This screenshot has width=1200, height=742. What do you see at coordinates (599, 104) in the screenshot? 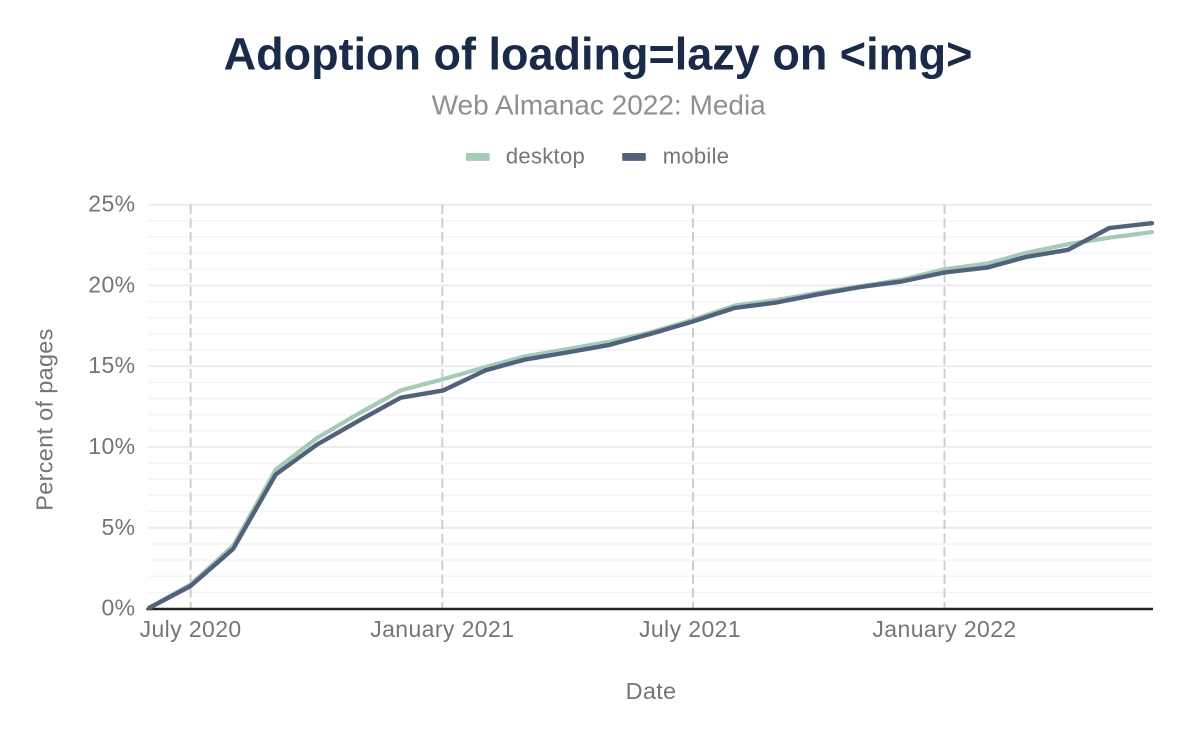
I see `svg-text: Web Almanac 2022: Media` at bounding box center [599, 104].